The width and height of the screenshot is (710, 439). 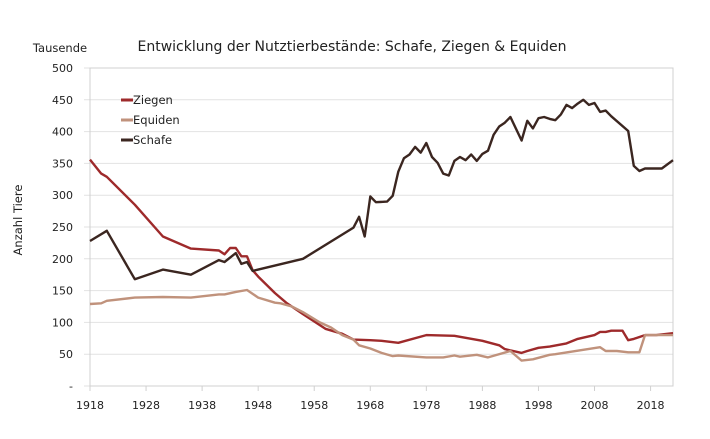 I want to click on y-axis: - 50 100 150 200 250 300 350 400 450 500, so click(x=62, y=227).